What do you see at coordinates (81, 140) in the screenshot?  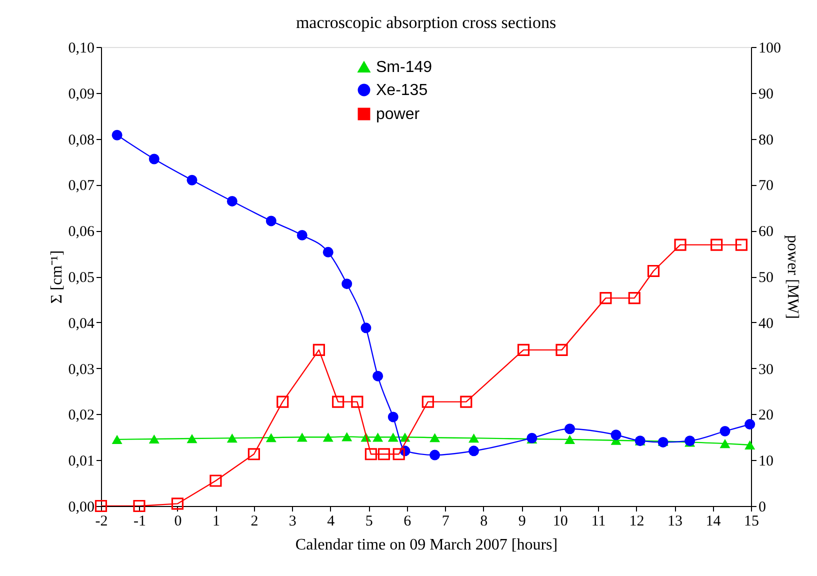 I see `y-tick-label: 0,08` at bounding box center [81, 140].